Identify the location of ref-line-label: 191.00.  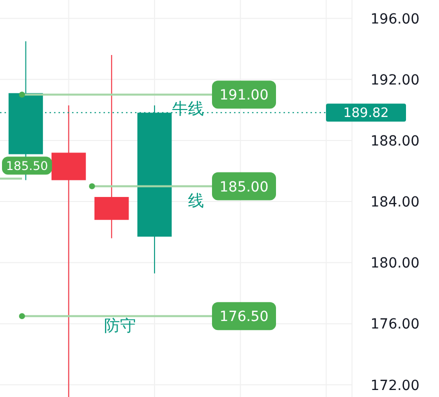
(244, 96).